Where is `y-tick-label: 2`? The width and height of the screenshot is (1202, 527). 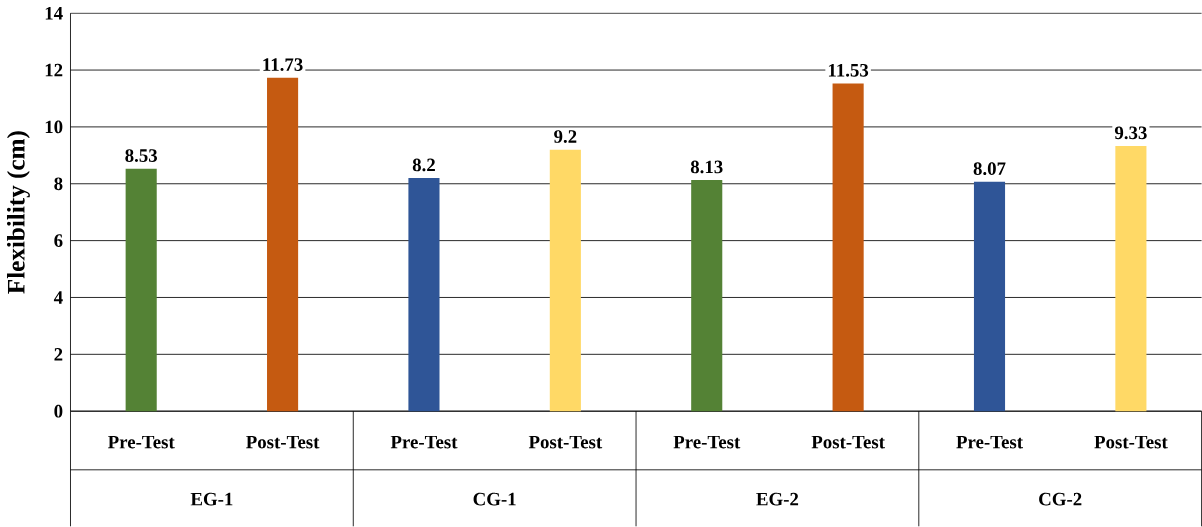 y-tick-label: 2 is located at coordinates (58, 354).